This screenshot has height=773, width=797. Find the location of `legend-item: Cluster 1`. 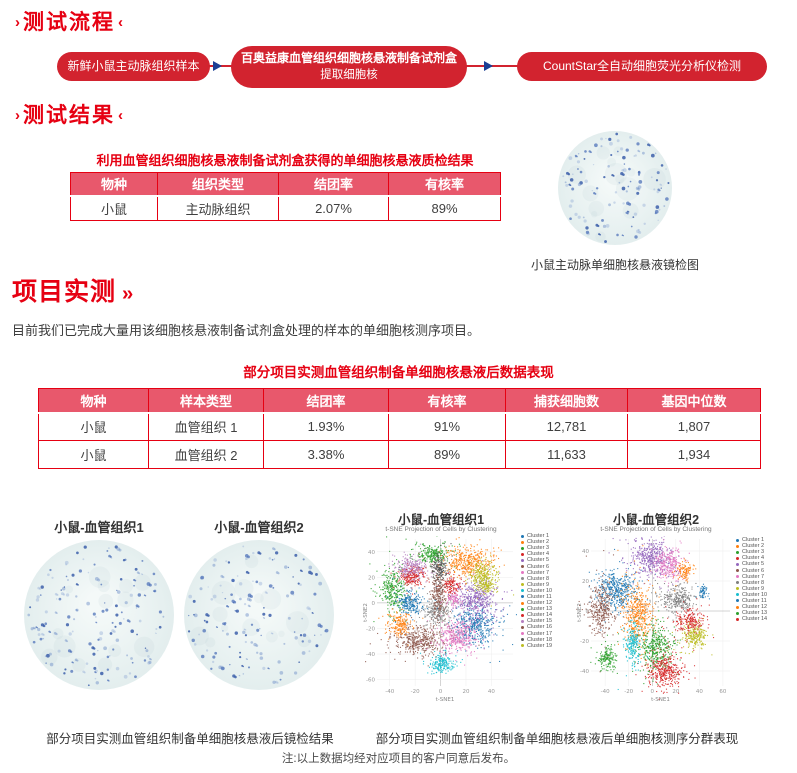

legend-item: Cluster 1 is located at coordinates (536, 536).